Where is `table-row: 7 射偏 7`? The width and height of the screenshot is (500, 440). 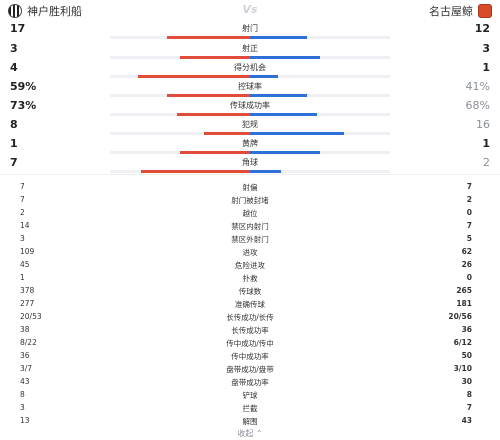 table-row: 7 射偏 7 is located at coordinates (250, 187).